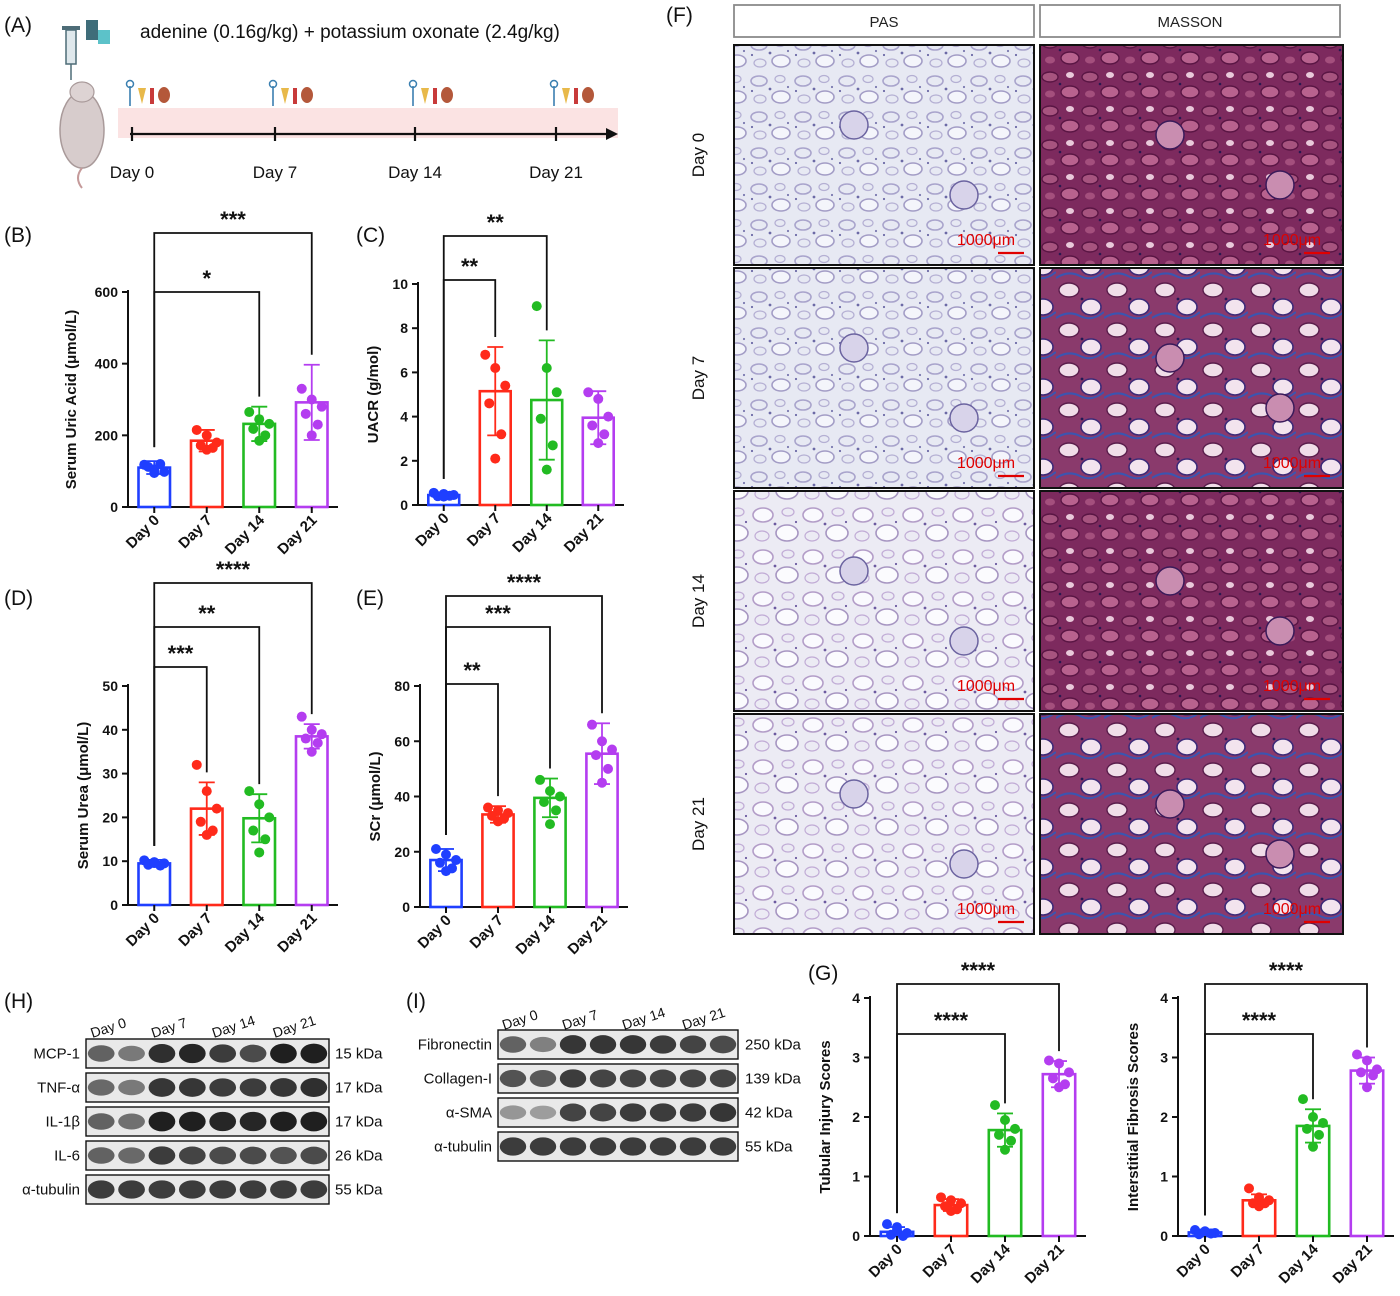 This screenshot has height=1296, width=1400. What do you see at coordinates (823, 973) in the screenshot?
I see `panel-label-G: (G)` at bounding box center [823, 973].